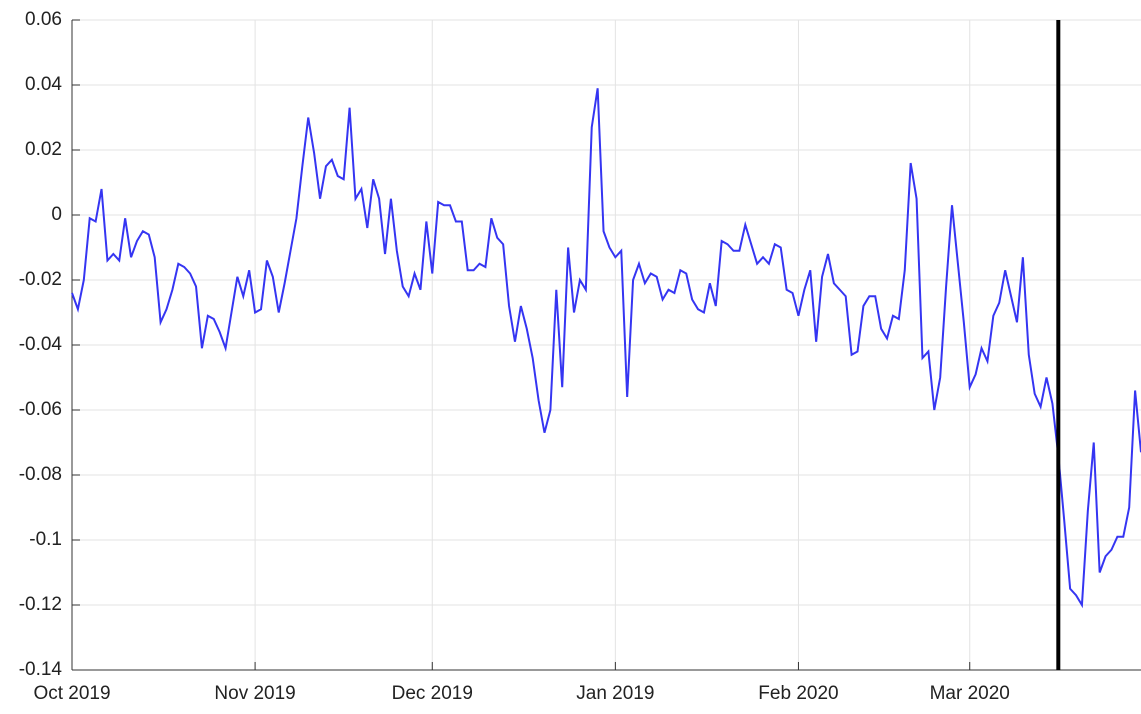  Describe the element at coordinates (40, 474) in the screenshot. I see `y-tick-label: -0.08` at that location.